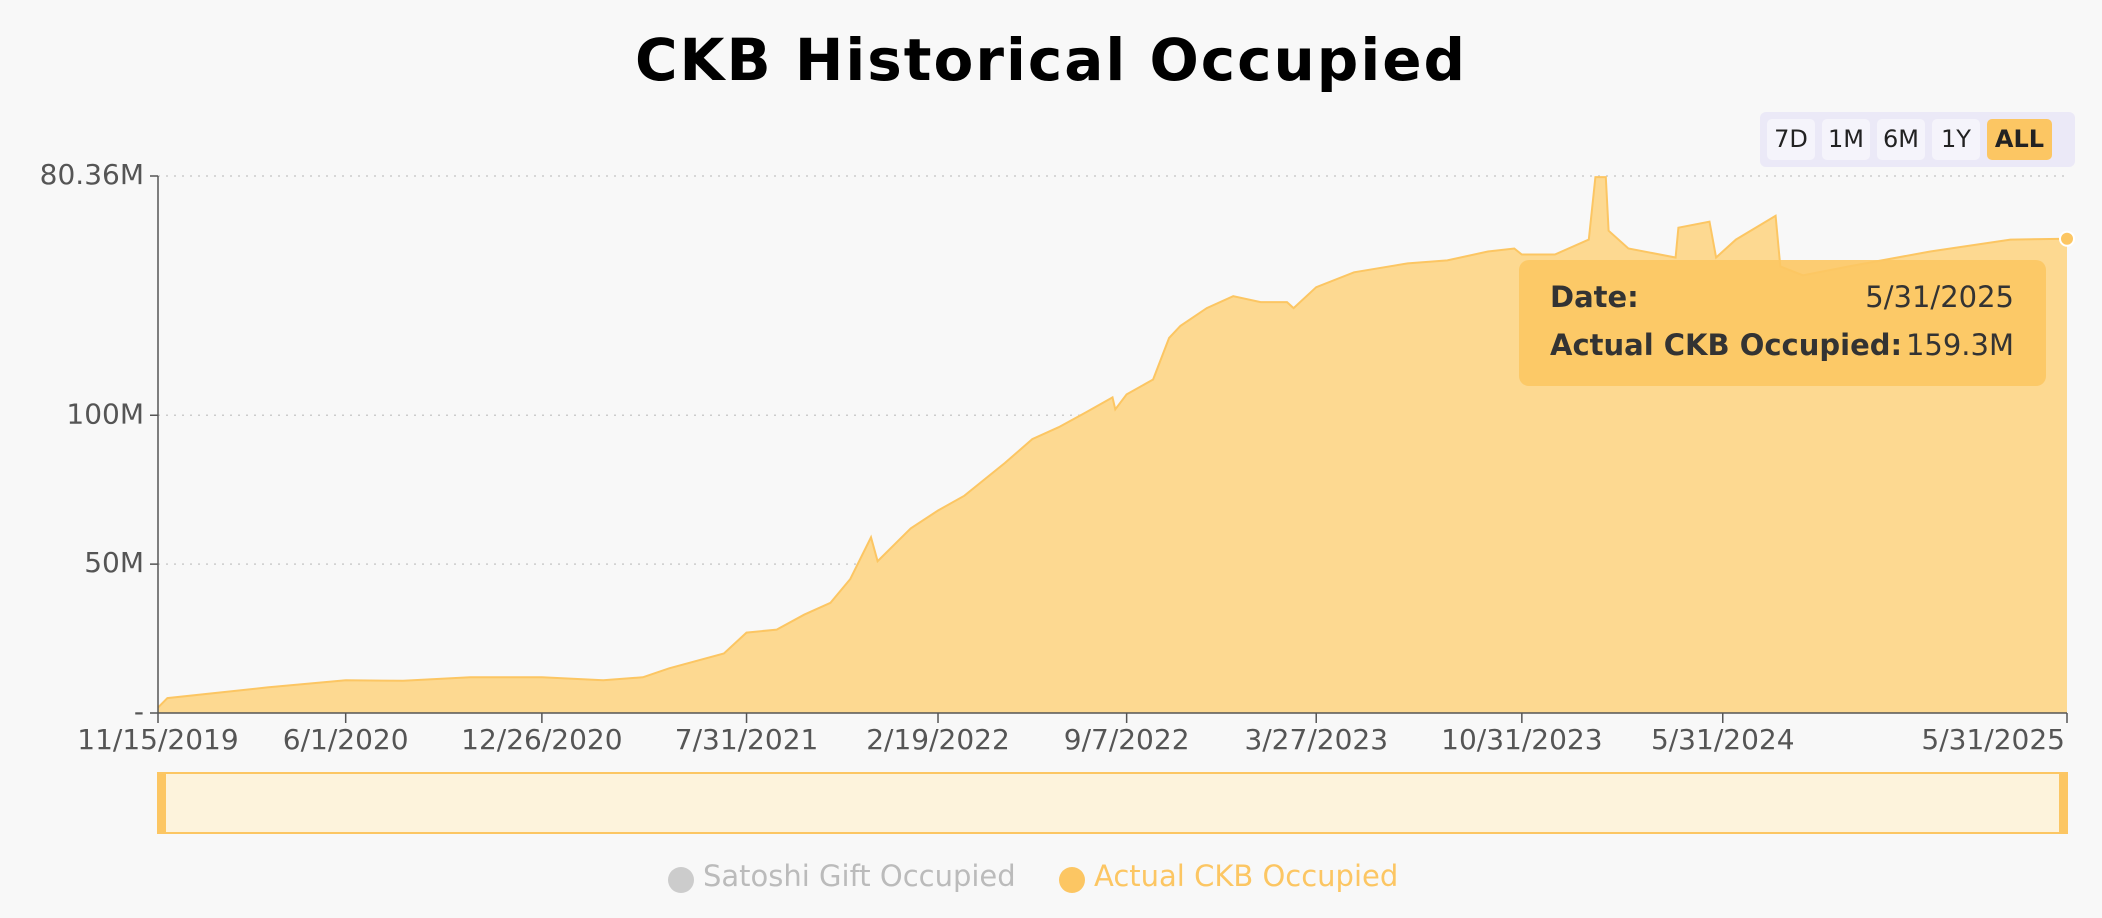 The height and width of the screenshot is (918, 2102). Describe the element at coordinates (105, 413) in the screenshot. I see `y-tick-label: 100M` at that location.